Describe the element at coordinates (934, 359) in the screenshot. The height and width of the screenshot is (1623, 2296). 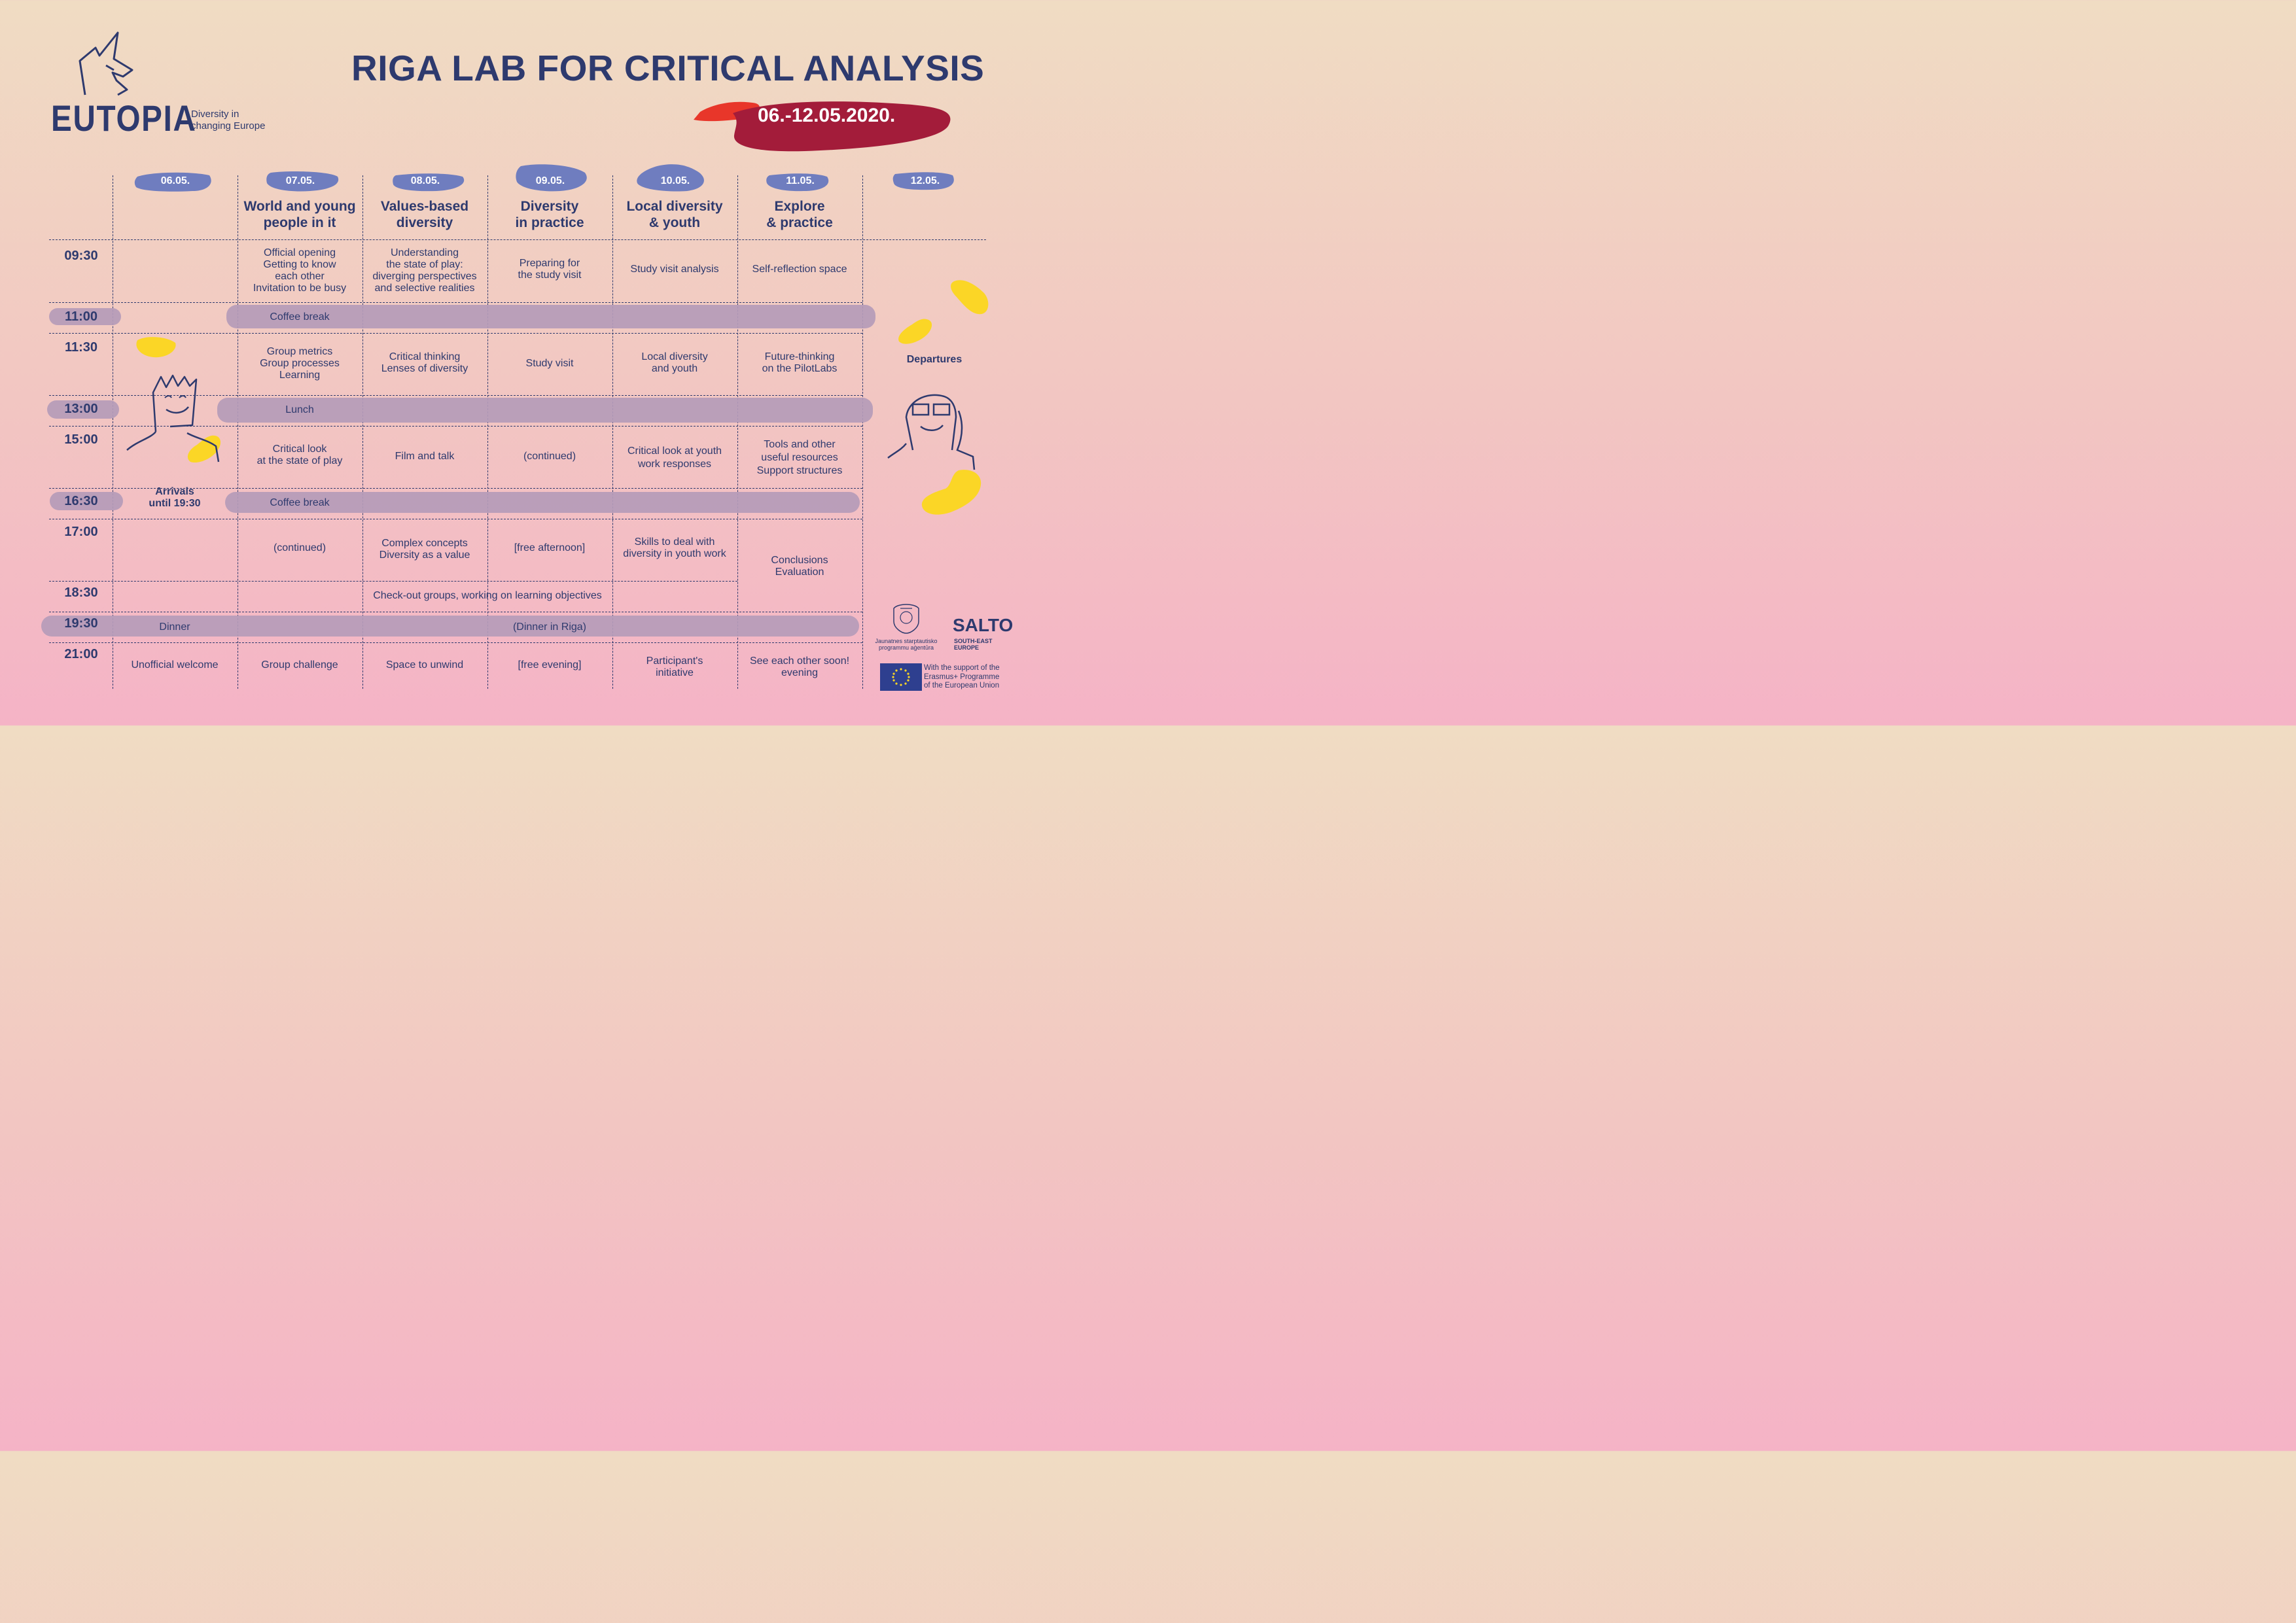
I see `departures-label: Departures` at that location.